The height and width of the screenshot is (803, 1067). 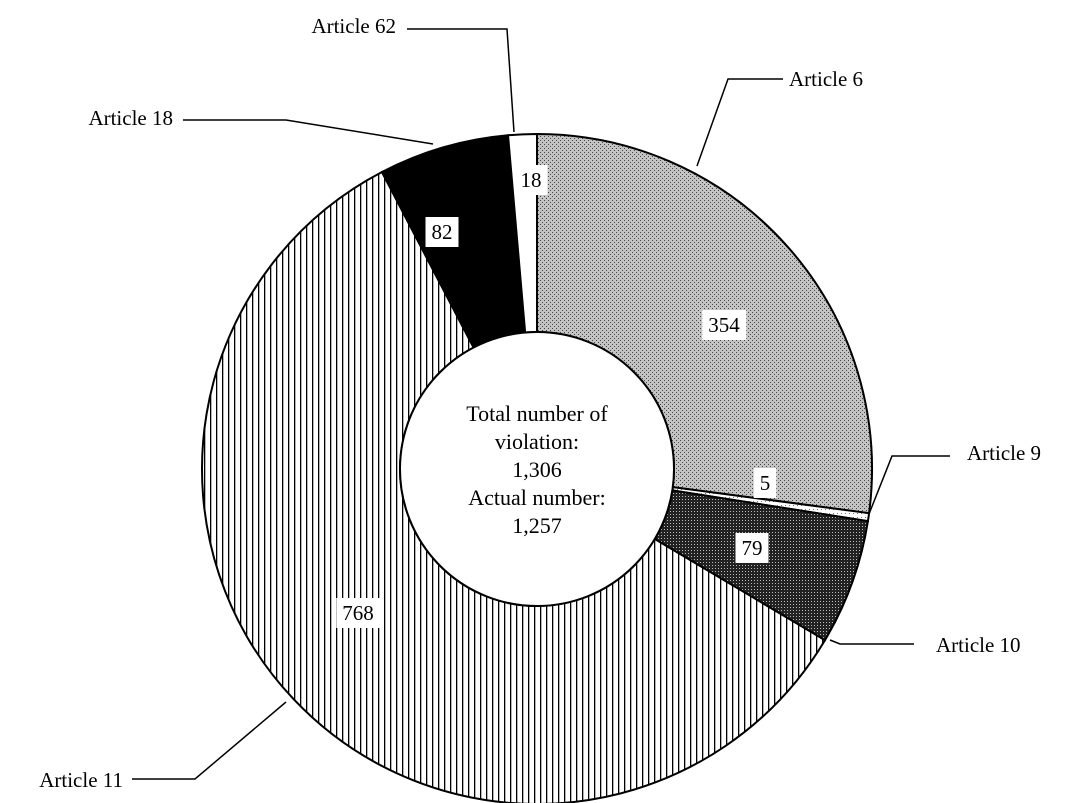 I want to click on svg-text: 5, so click(x=765, y=483).